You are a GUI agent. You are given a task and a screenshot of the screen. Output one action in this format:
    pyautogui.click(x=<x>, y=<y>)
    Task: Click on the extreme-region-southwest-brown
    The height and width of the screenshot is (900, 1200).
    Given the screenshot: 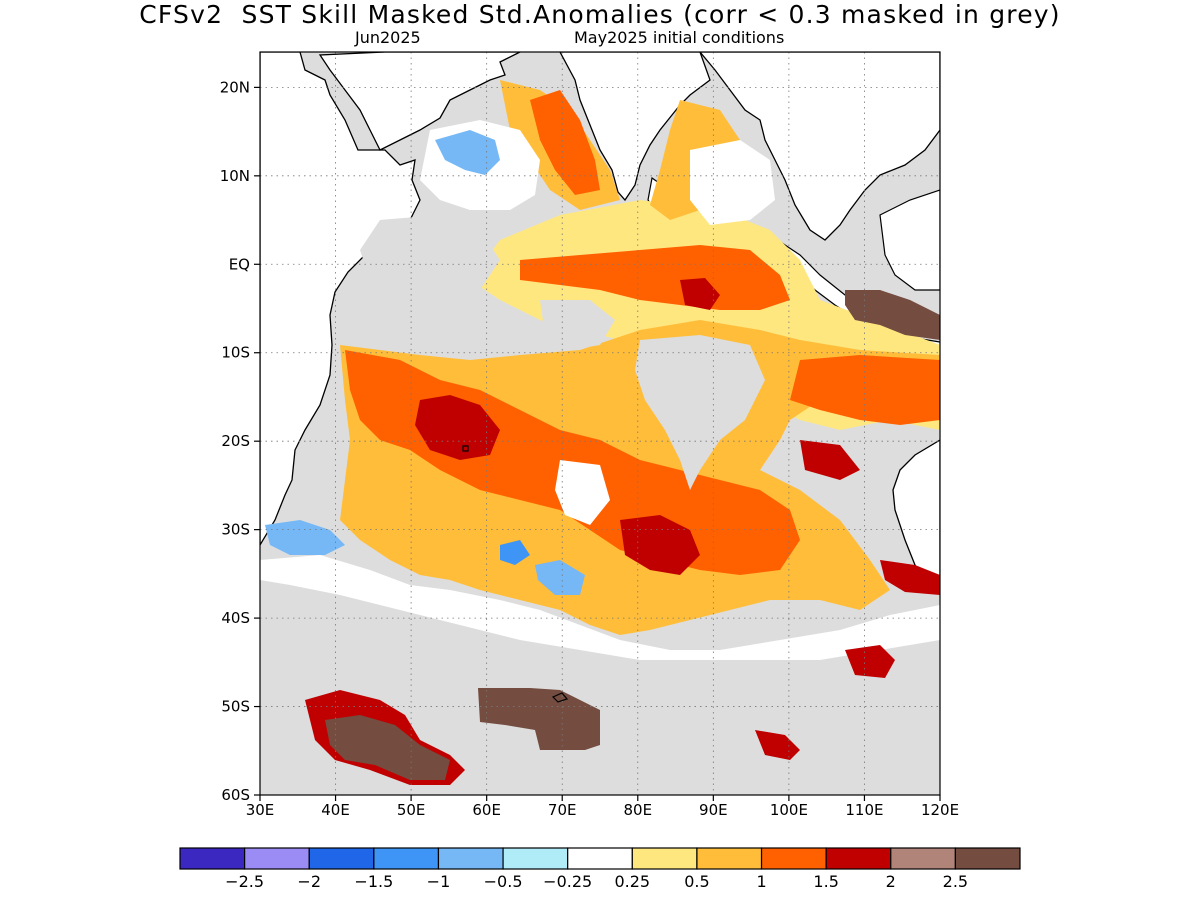 What is the action you would take?
    pyautogui.click(x=387, y=747)
    